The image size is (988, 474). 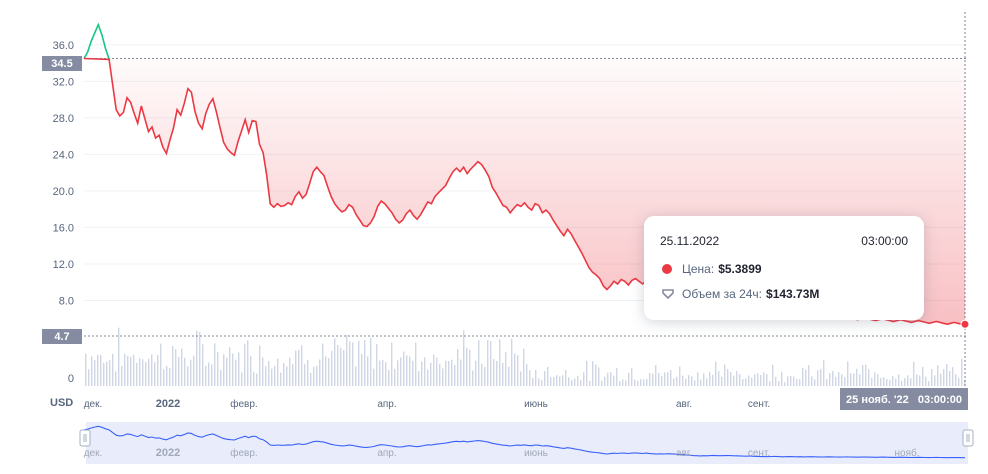 I want to click on x-tick-label: дек., so click(x=93, y=404).